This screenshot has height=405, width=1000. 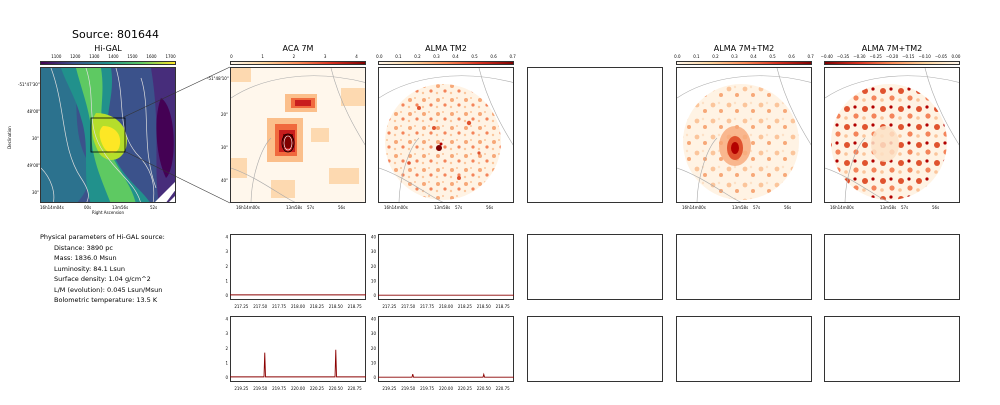 I want to click on higal-cbar-tick: 1500, so click(x=132, y=56).